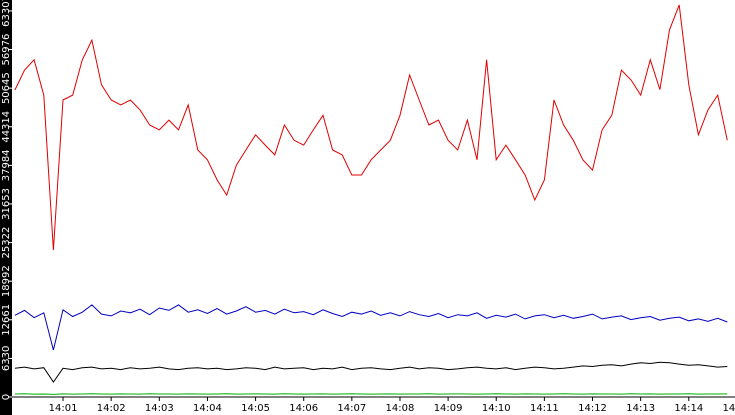 The height and width of the screenshot is (415, 735). What do you see at coordinates (6, 13) in the screenshot?
I see `y-tick-label: 63307` at bounding box center [6, 13].